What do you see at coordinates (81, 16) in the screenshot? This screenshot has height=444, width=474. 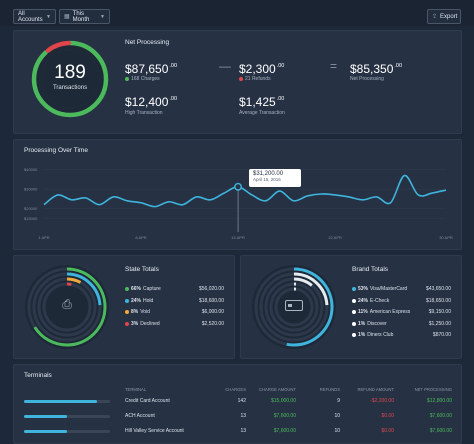 I see `period-label: This Month` at bounding box center [81, 16].